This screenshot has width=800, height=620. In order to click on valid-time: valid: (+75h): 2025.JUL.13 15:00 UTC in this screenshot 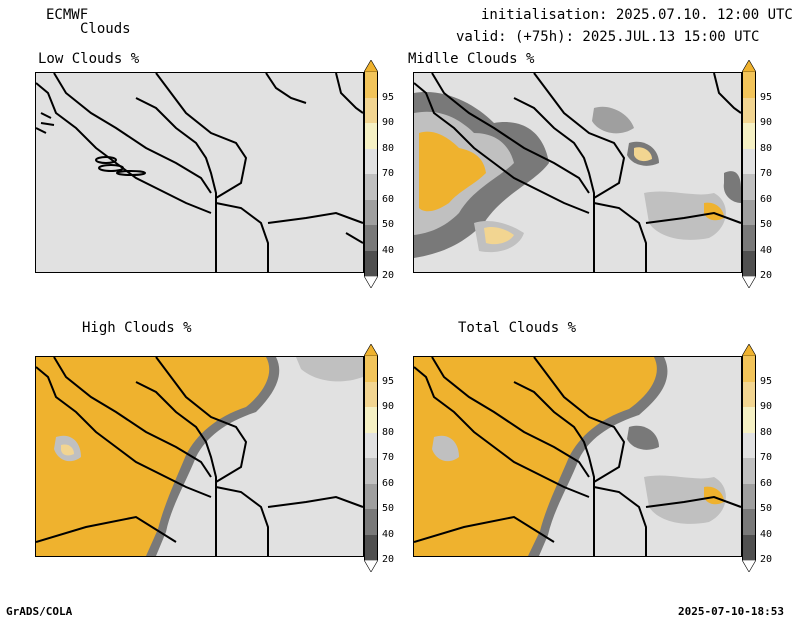, I will do `click(608, 37)`.